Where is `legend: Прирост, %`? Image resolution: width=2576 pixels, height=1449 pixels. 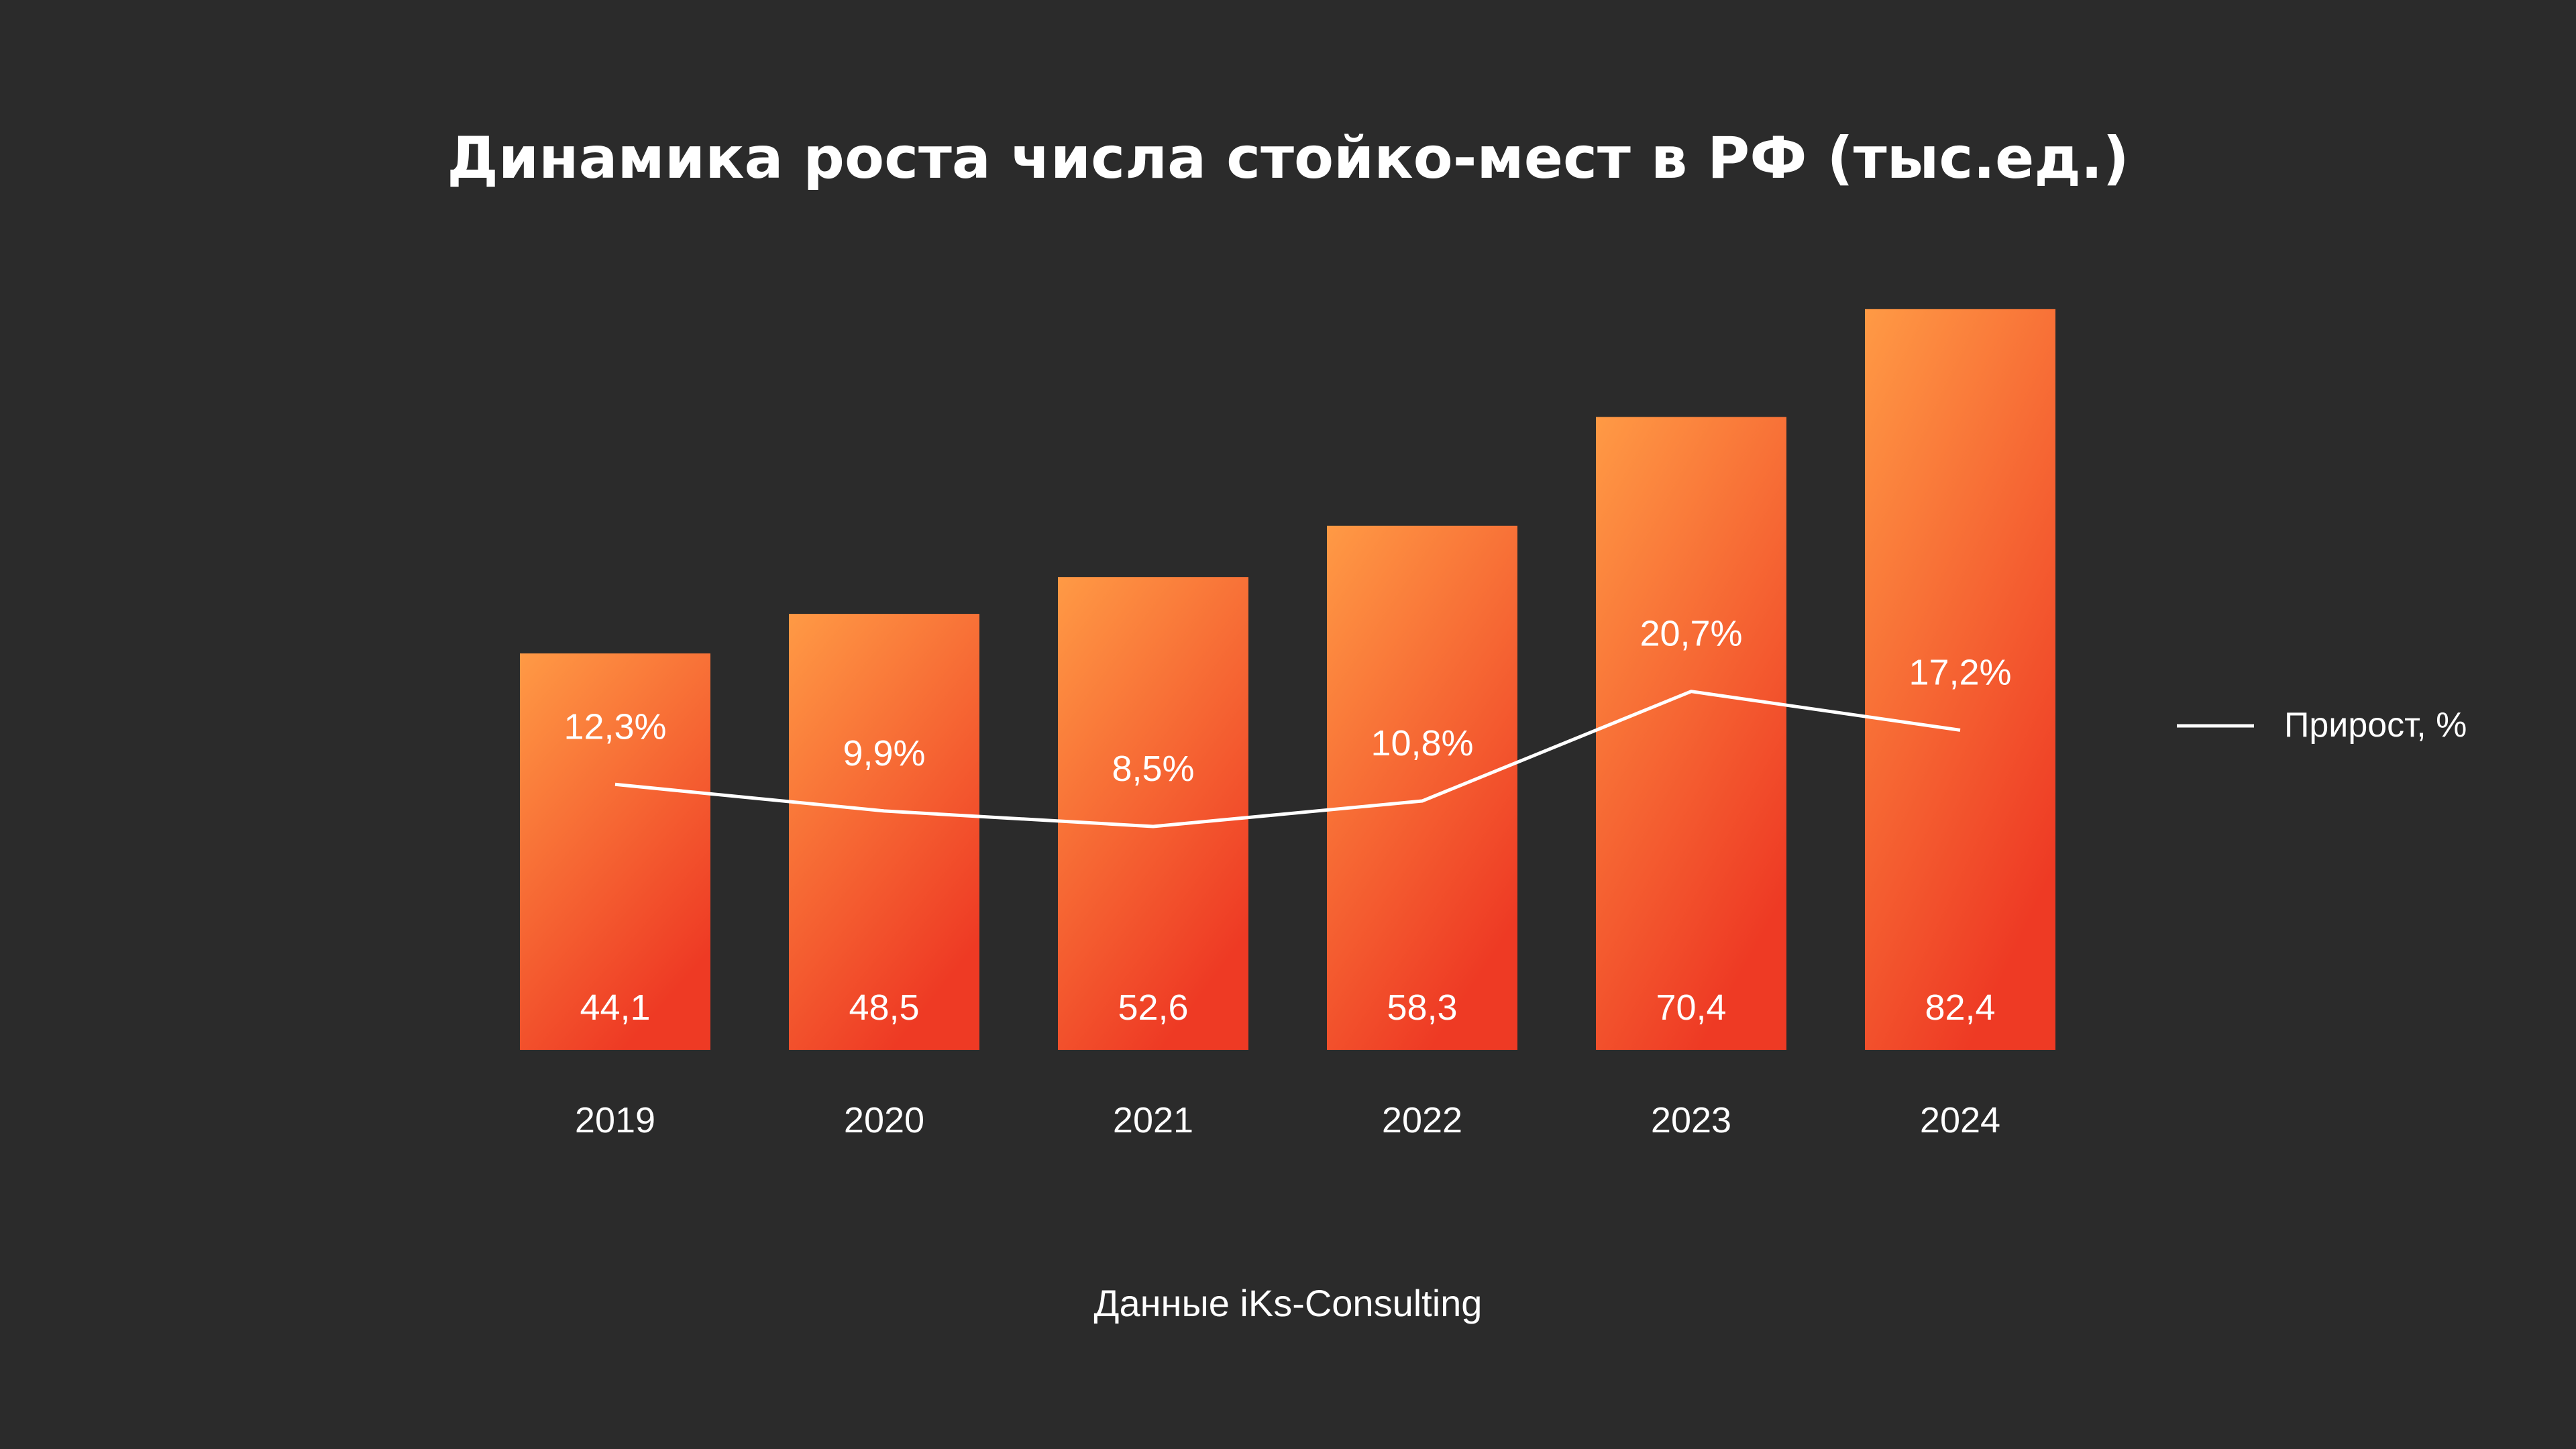 legend: Прирост, % is located at coordinates (2322, 725).